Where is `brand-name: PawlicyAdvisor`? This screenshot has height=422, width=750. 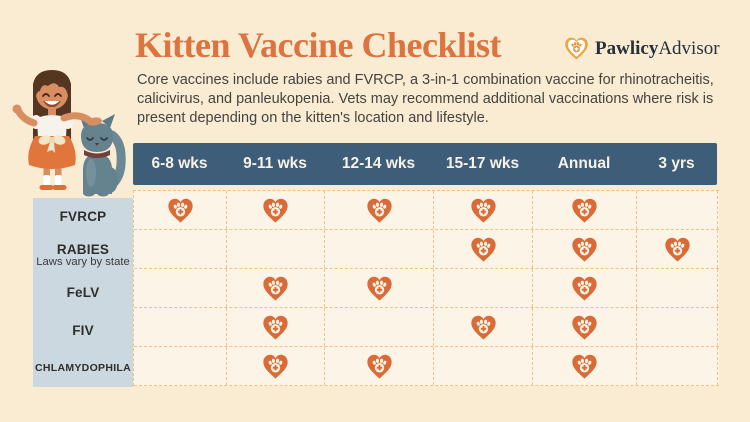
brand-name: PawlicyAdvisor is located at coordinates (657, 49).